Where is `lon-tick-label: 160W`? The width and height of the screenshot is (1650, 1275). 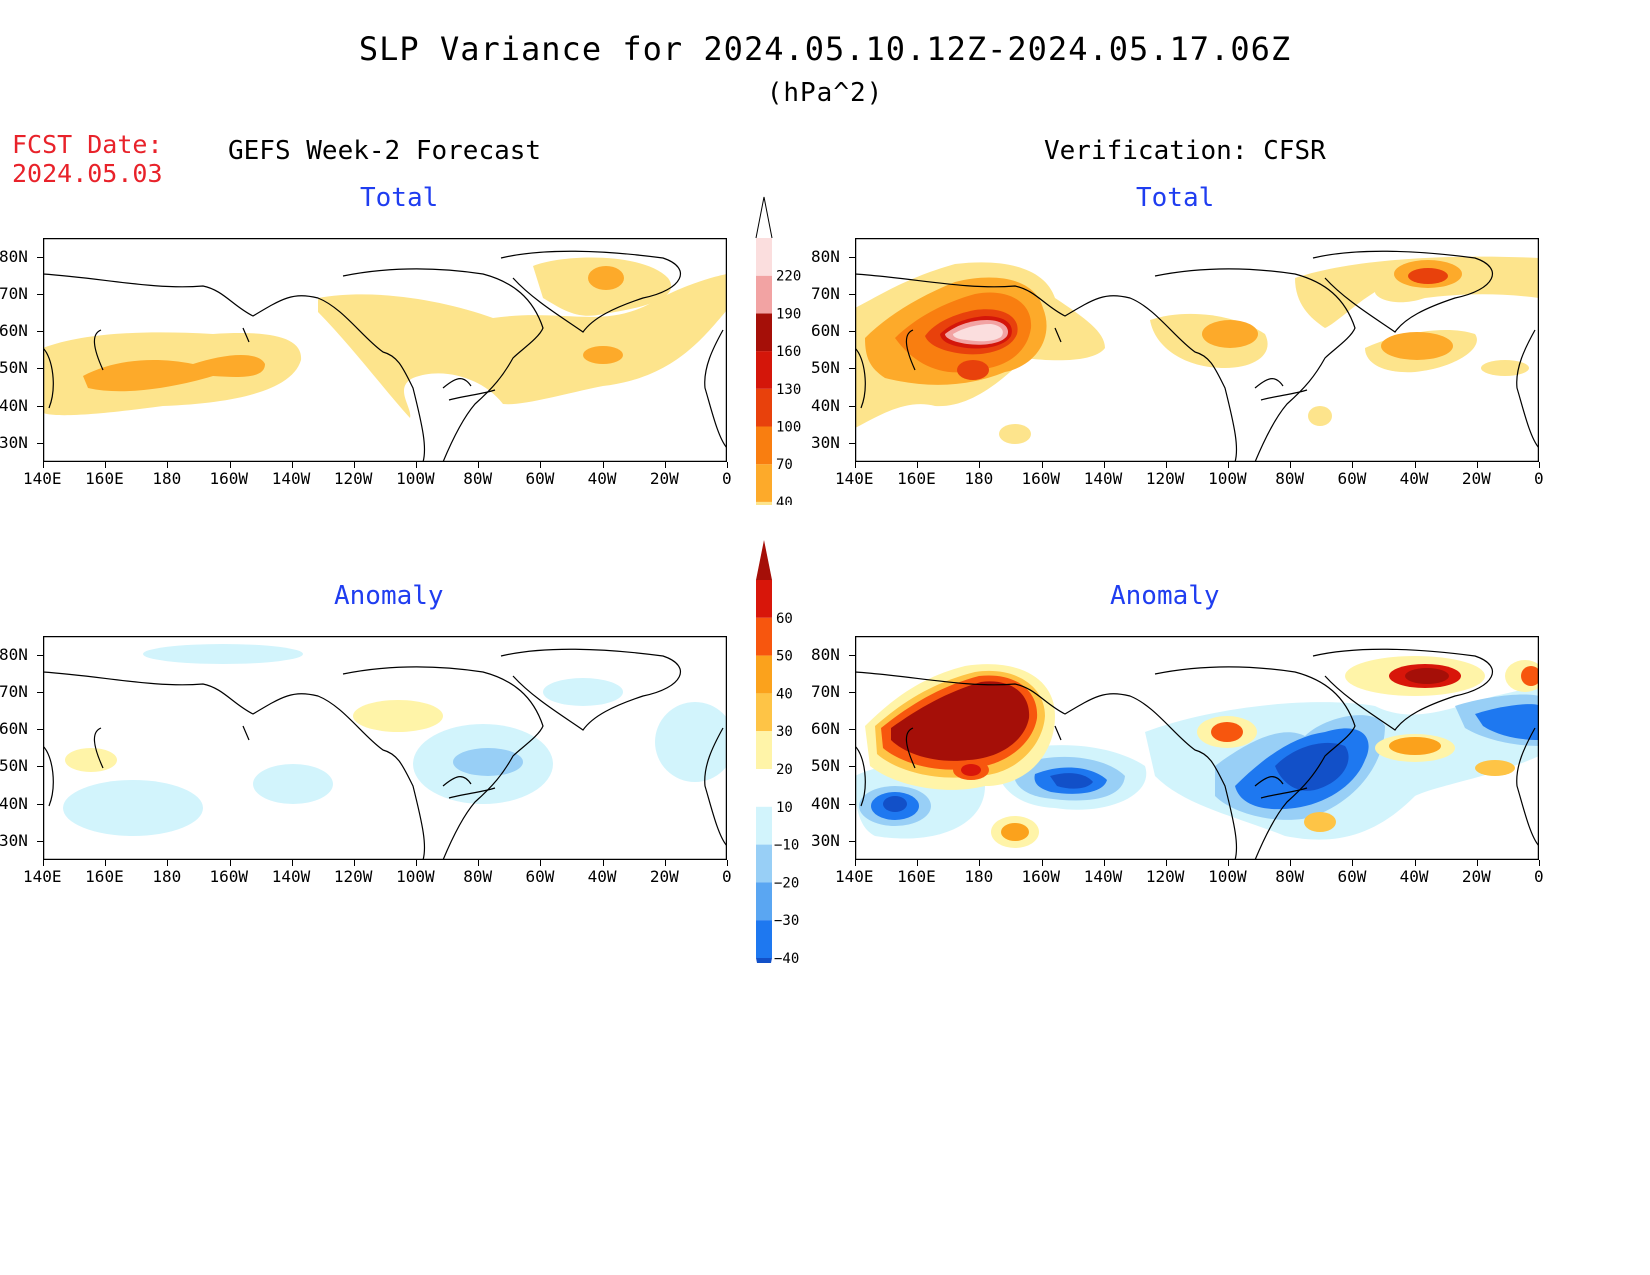
lon-tick-label: 160W is located at coordinates (1041, 478).